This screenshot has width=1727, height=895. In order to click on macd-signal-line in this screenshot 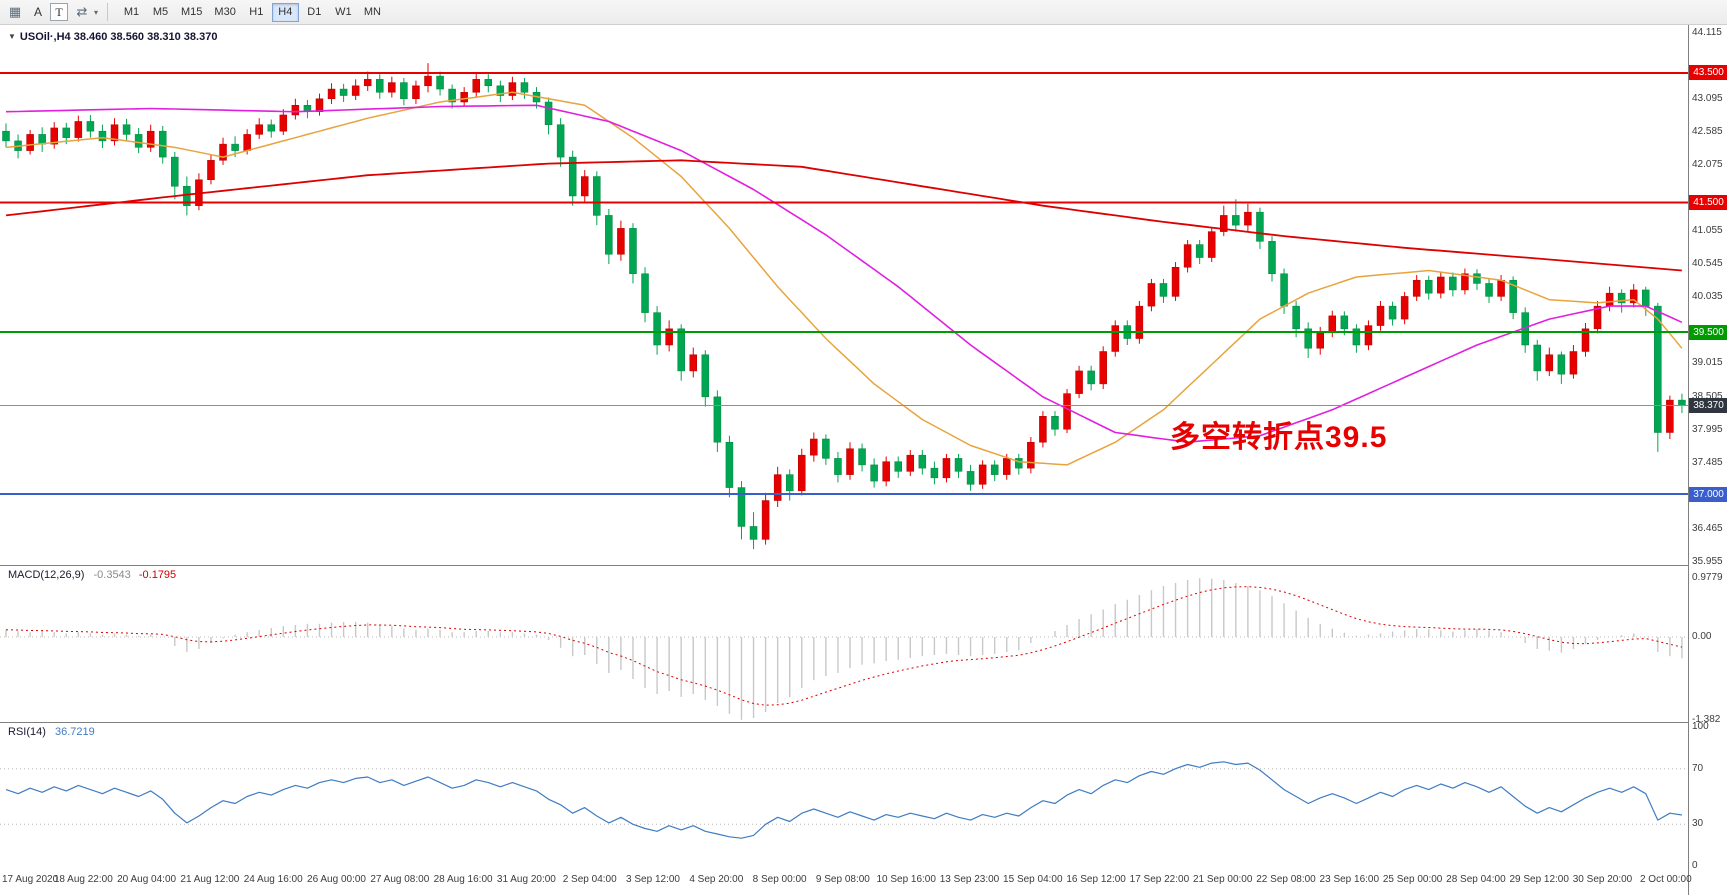, I will do `click(844, 646)`.